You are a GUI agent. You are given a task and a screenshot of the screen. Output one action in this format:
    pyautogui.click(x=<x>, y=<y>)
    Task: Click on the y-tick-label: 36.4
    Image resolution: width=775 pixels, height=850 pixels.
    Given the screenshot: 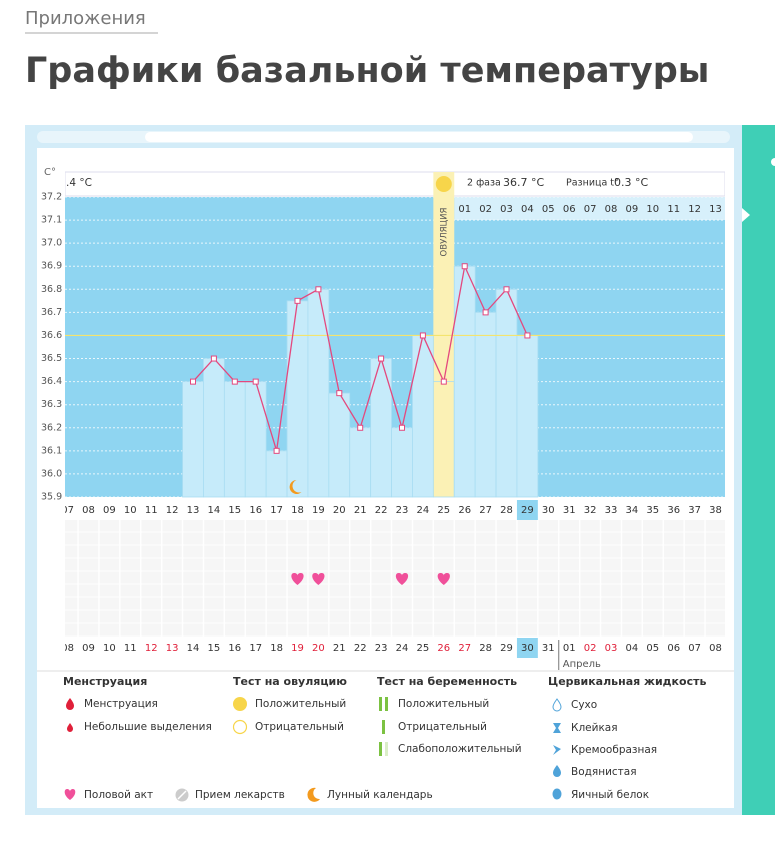 What is the action you would take?
    pyautogui.click(x=51, y=381)
    